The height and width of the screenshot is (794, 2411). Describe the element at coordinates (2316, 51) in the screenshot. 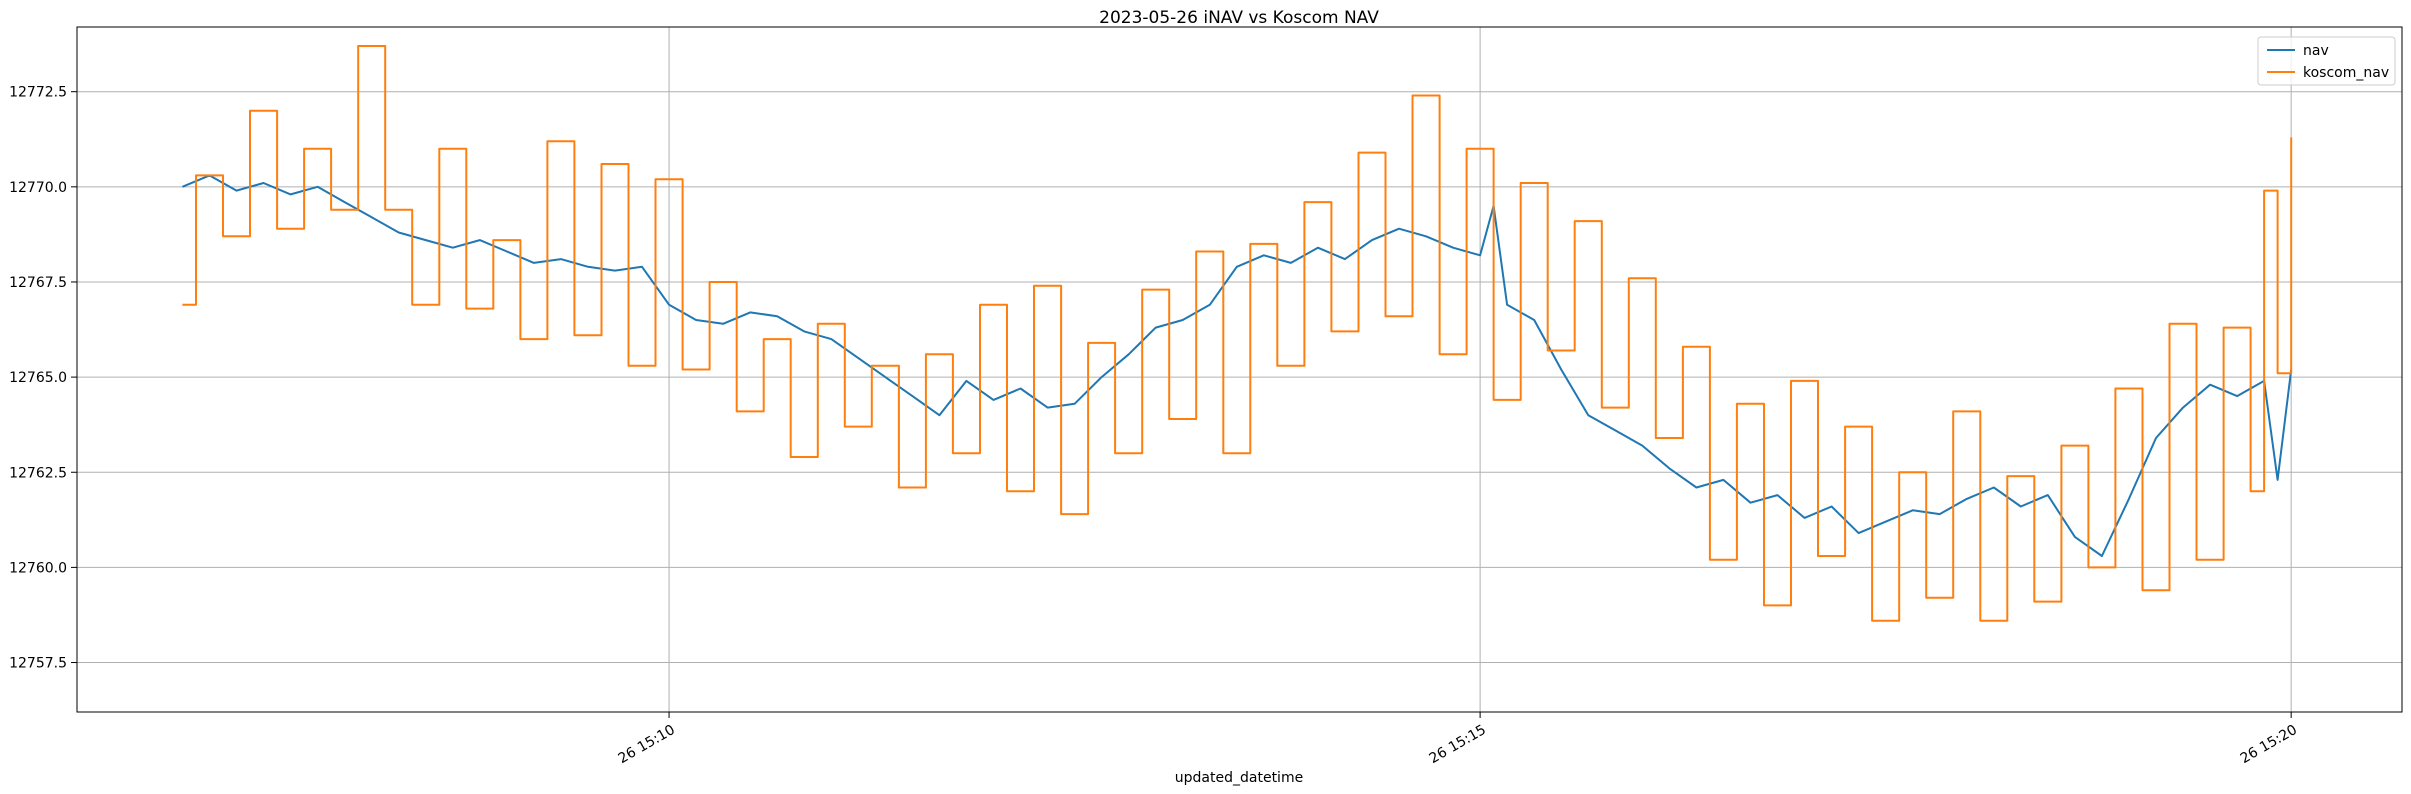

I see `legend-label-nav: nav` at that location.